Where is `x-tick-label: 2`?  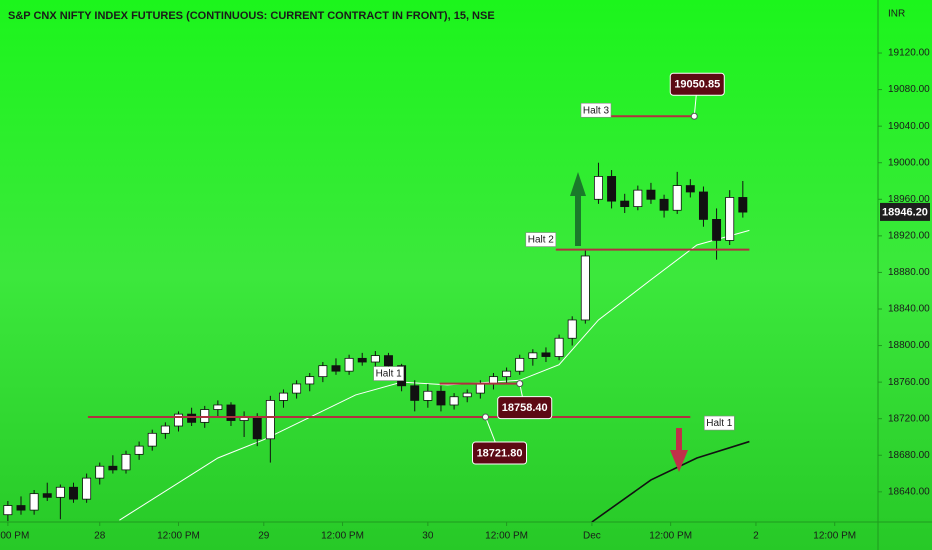
x-tick-label: 2 is located at coordinates (756, 536).